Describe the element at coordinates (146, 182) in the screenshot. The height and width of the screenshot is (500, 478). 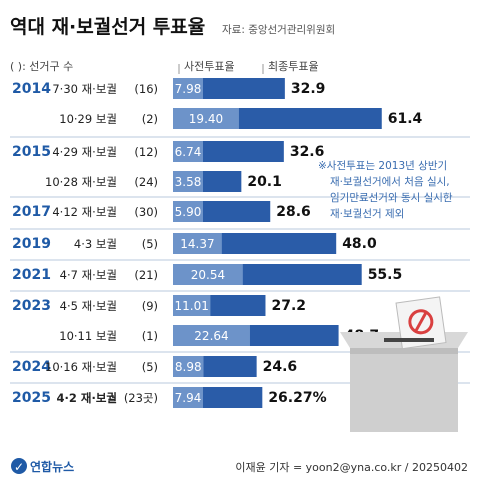
I see `seats-label: (24)` at that location.